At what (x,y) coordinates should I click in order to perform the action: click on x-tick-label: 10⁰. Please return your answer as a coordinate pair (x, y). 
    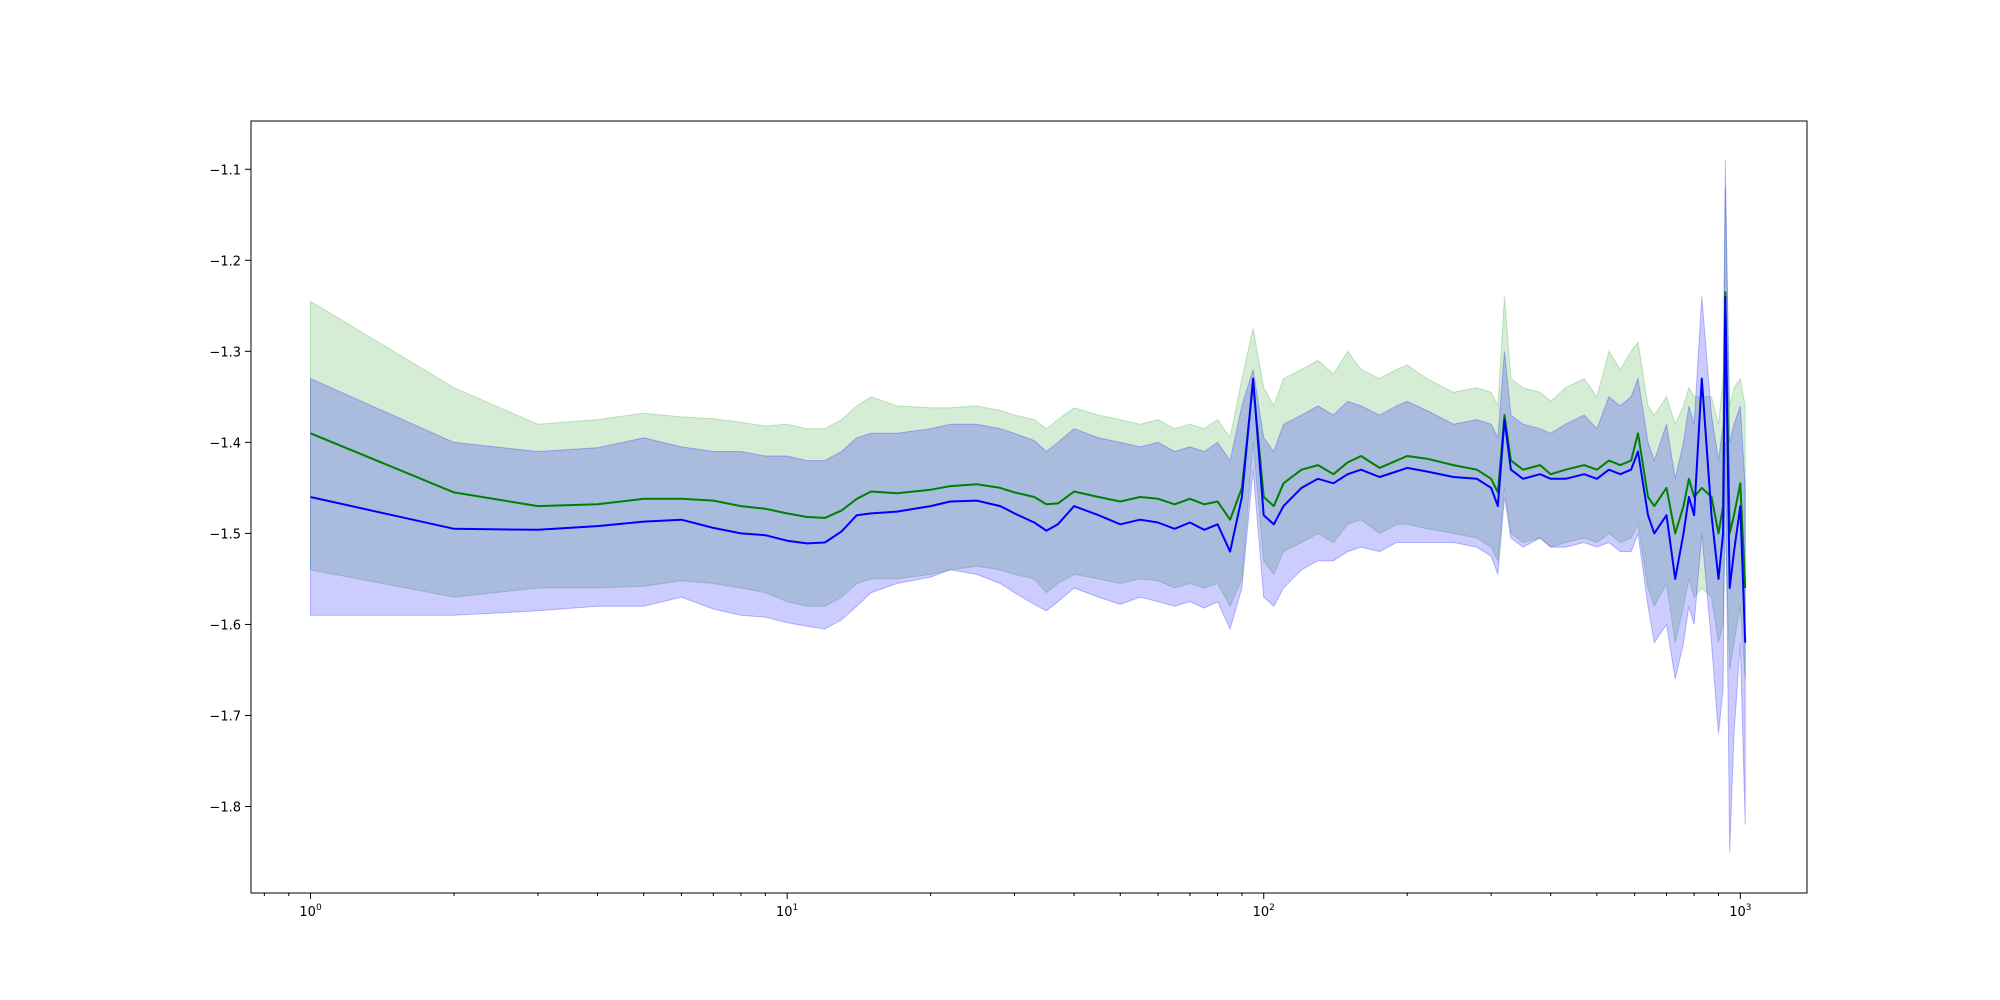
    Looking at the image, I should click on (310, 911).